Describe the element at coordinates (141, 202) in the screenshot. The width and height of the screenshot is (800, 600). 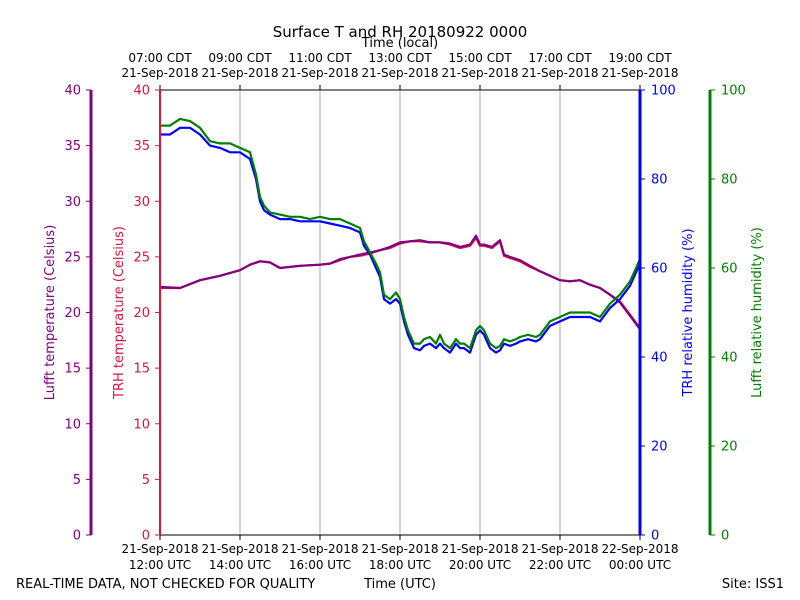
I see `y-tick-label-trh_temp: 30` at that location.